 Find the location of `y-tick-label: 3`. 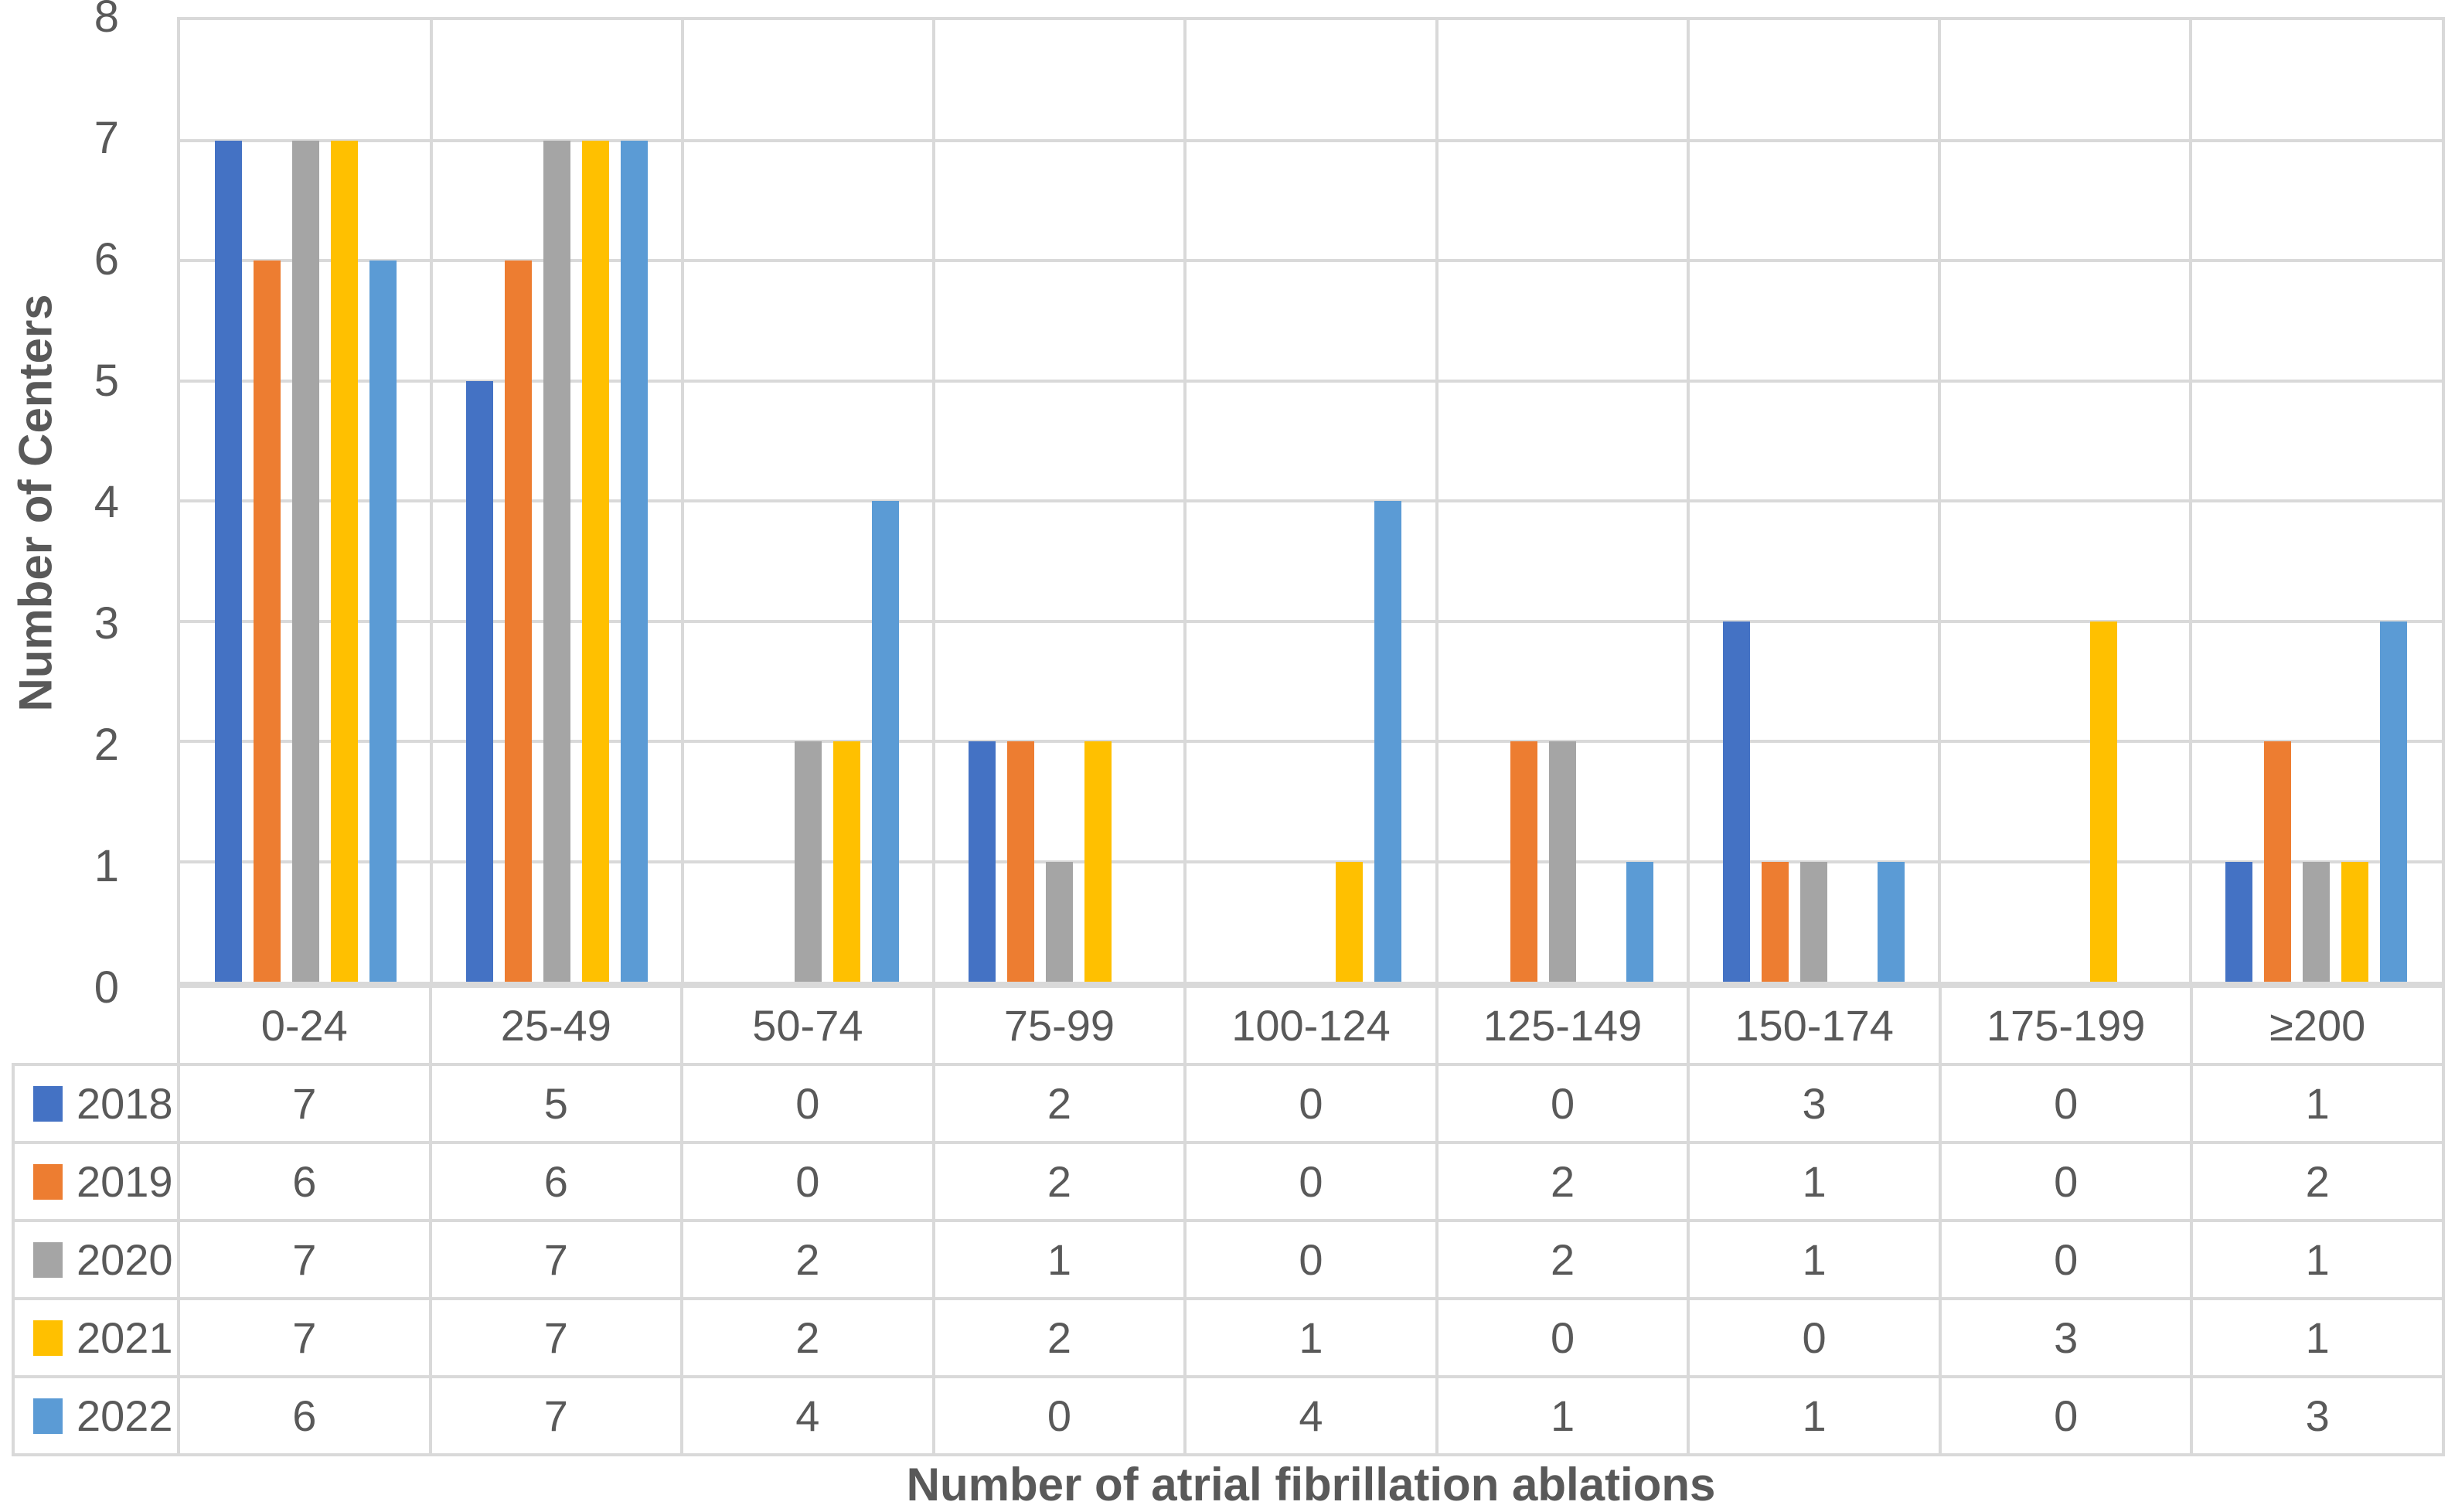

y-tick-label: 3 is located at coordinates (106, 623).